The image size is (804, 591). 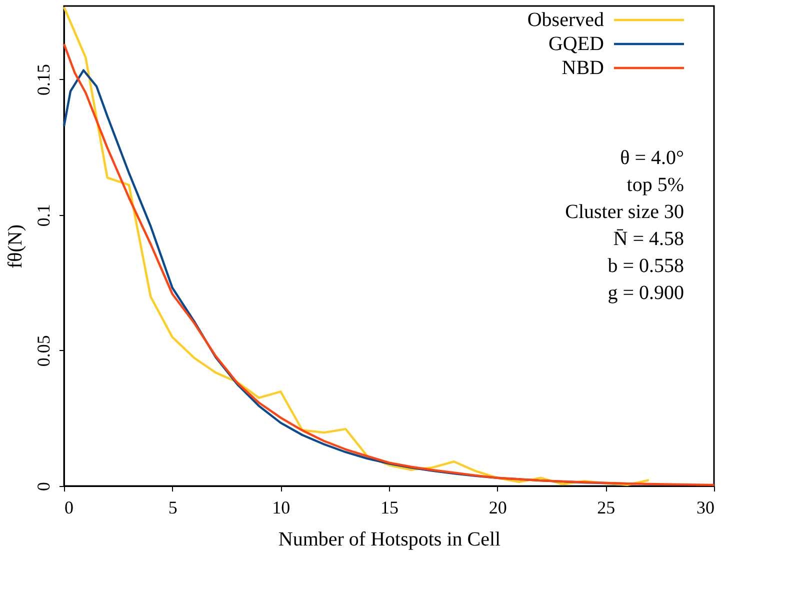 What do you see at coordinates (173, 508) in the screenshot?
I see `x-tick-label: 5` at bounding box center [173, 508].